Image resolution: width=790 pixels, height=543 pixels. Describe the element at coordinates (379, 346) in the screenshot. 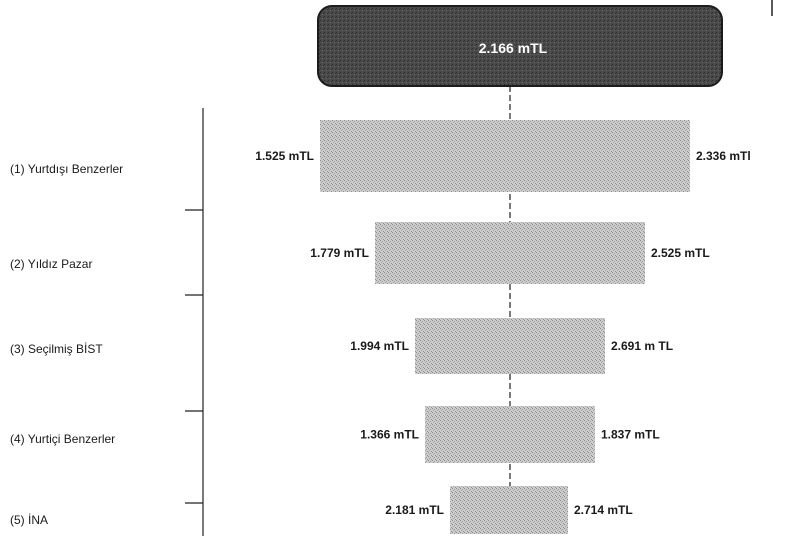

I see `range-low-label: 1.994 mTL` at that location.